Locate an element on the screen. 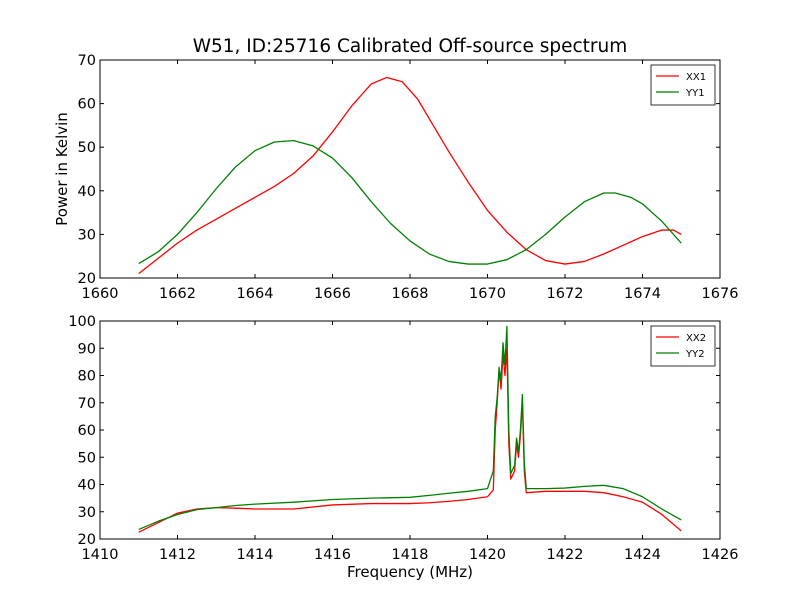 The width and height of the screenshot is (800, 600). x-axis-label: Frequency (MHz) is located at coordinates (410, 572).